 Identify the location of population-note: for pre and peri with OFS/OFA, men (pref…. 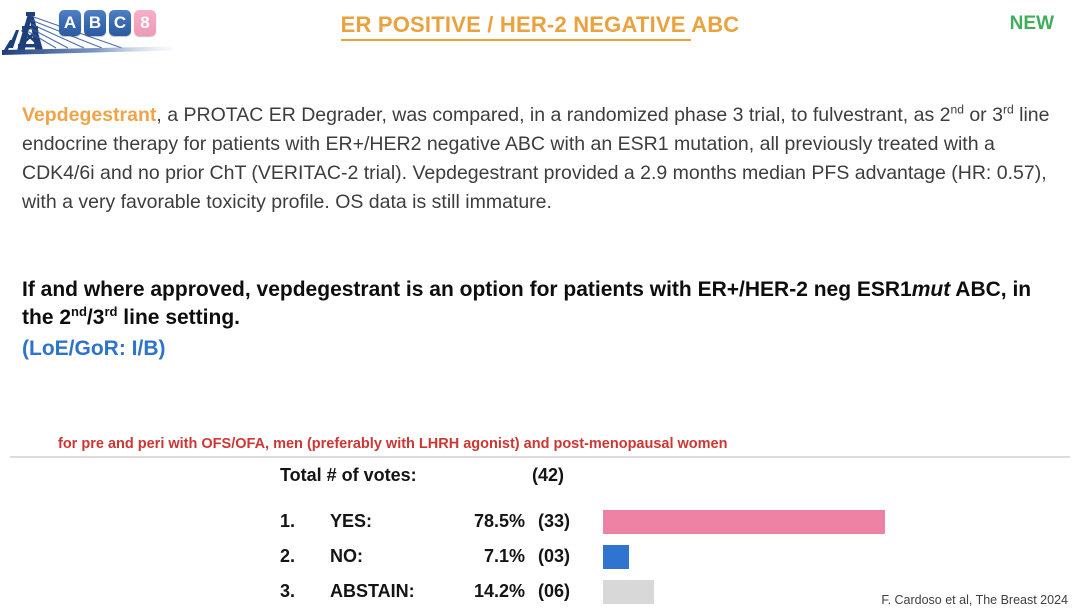
(393, 444).